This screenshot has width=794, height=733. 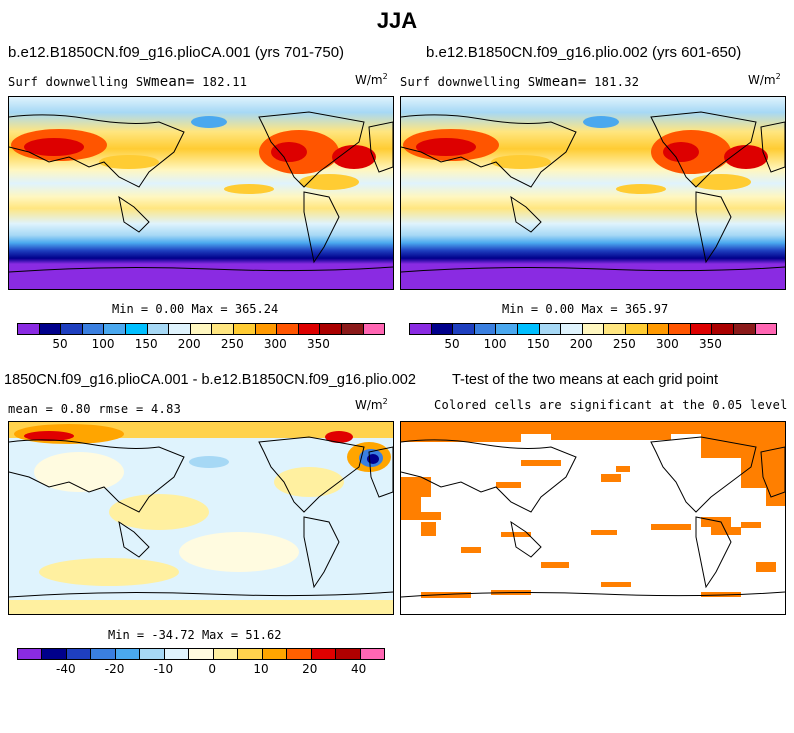 I want to click on panel2-colorbar, so click(x=593, y=329).